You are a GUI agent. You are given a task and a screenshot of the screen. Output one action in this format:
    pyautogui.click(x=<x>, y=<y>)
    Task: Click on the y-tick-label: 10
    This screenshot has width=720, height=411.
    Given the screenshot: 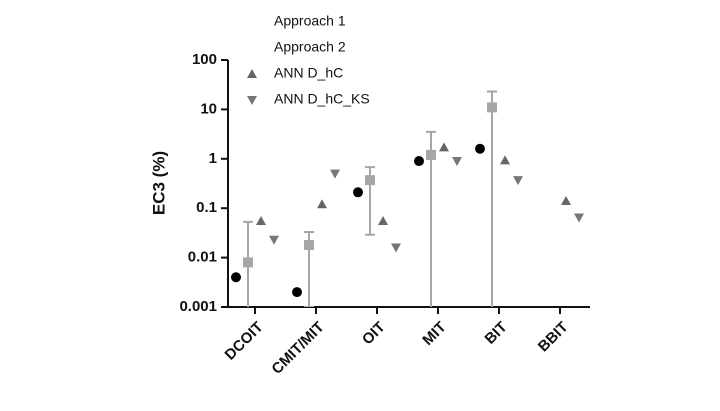 What is the action you would take?
    pyautogui.click(x=208, y=108)
    